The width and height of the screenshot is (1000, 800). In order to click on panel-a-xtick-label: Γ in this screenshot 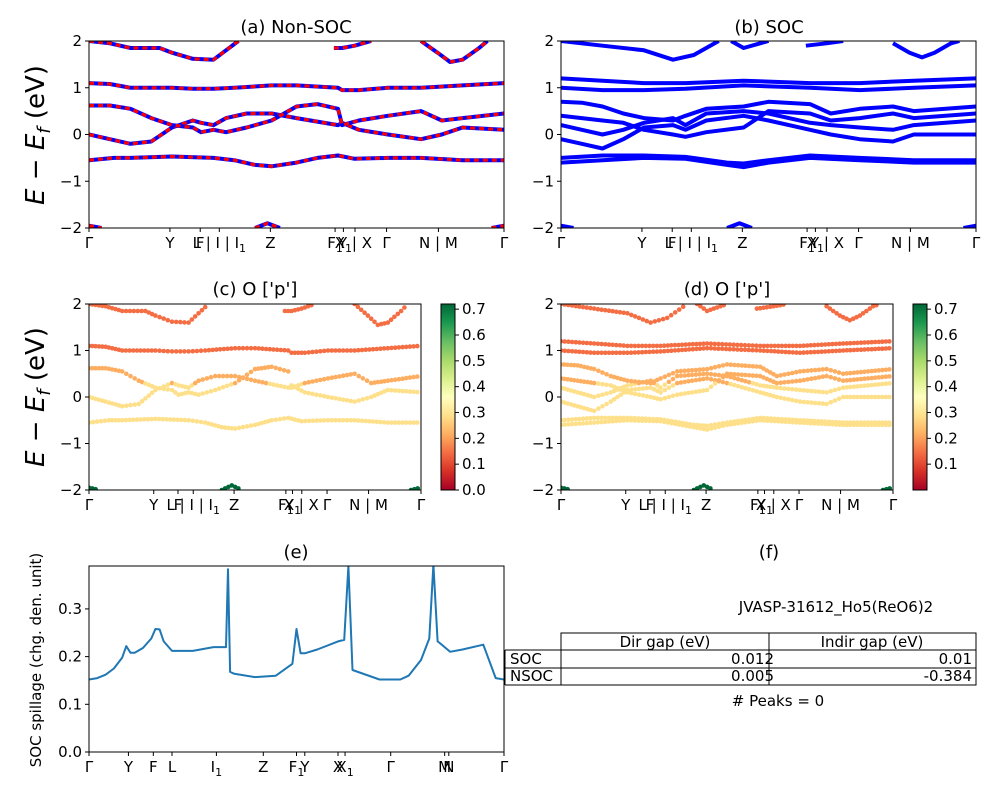, I will do `click(386, 243)`.